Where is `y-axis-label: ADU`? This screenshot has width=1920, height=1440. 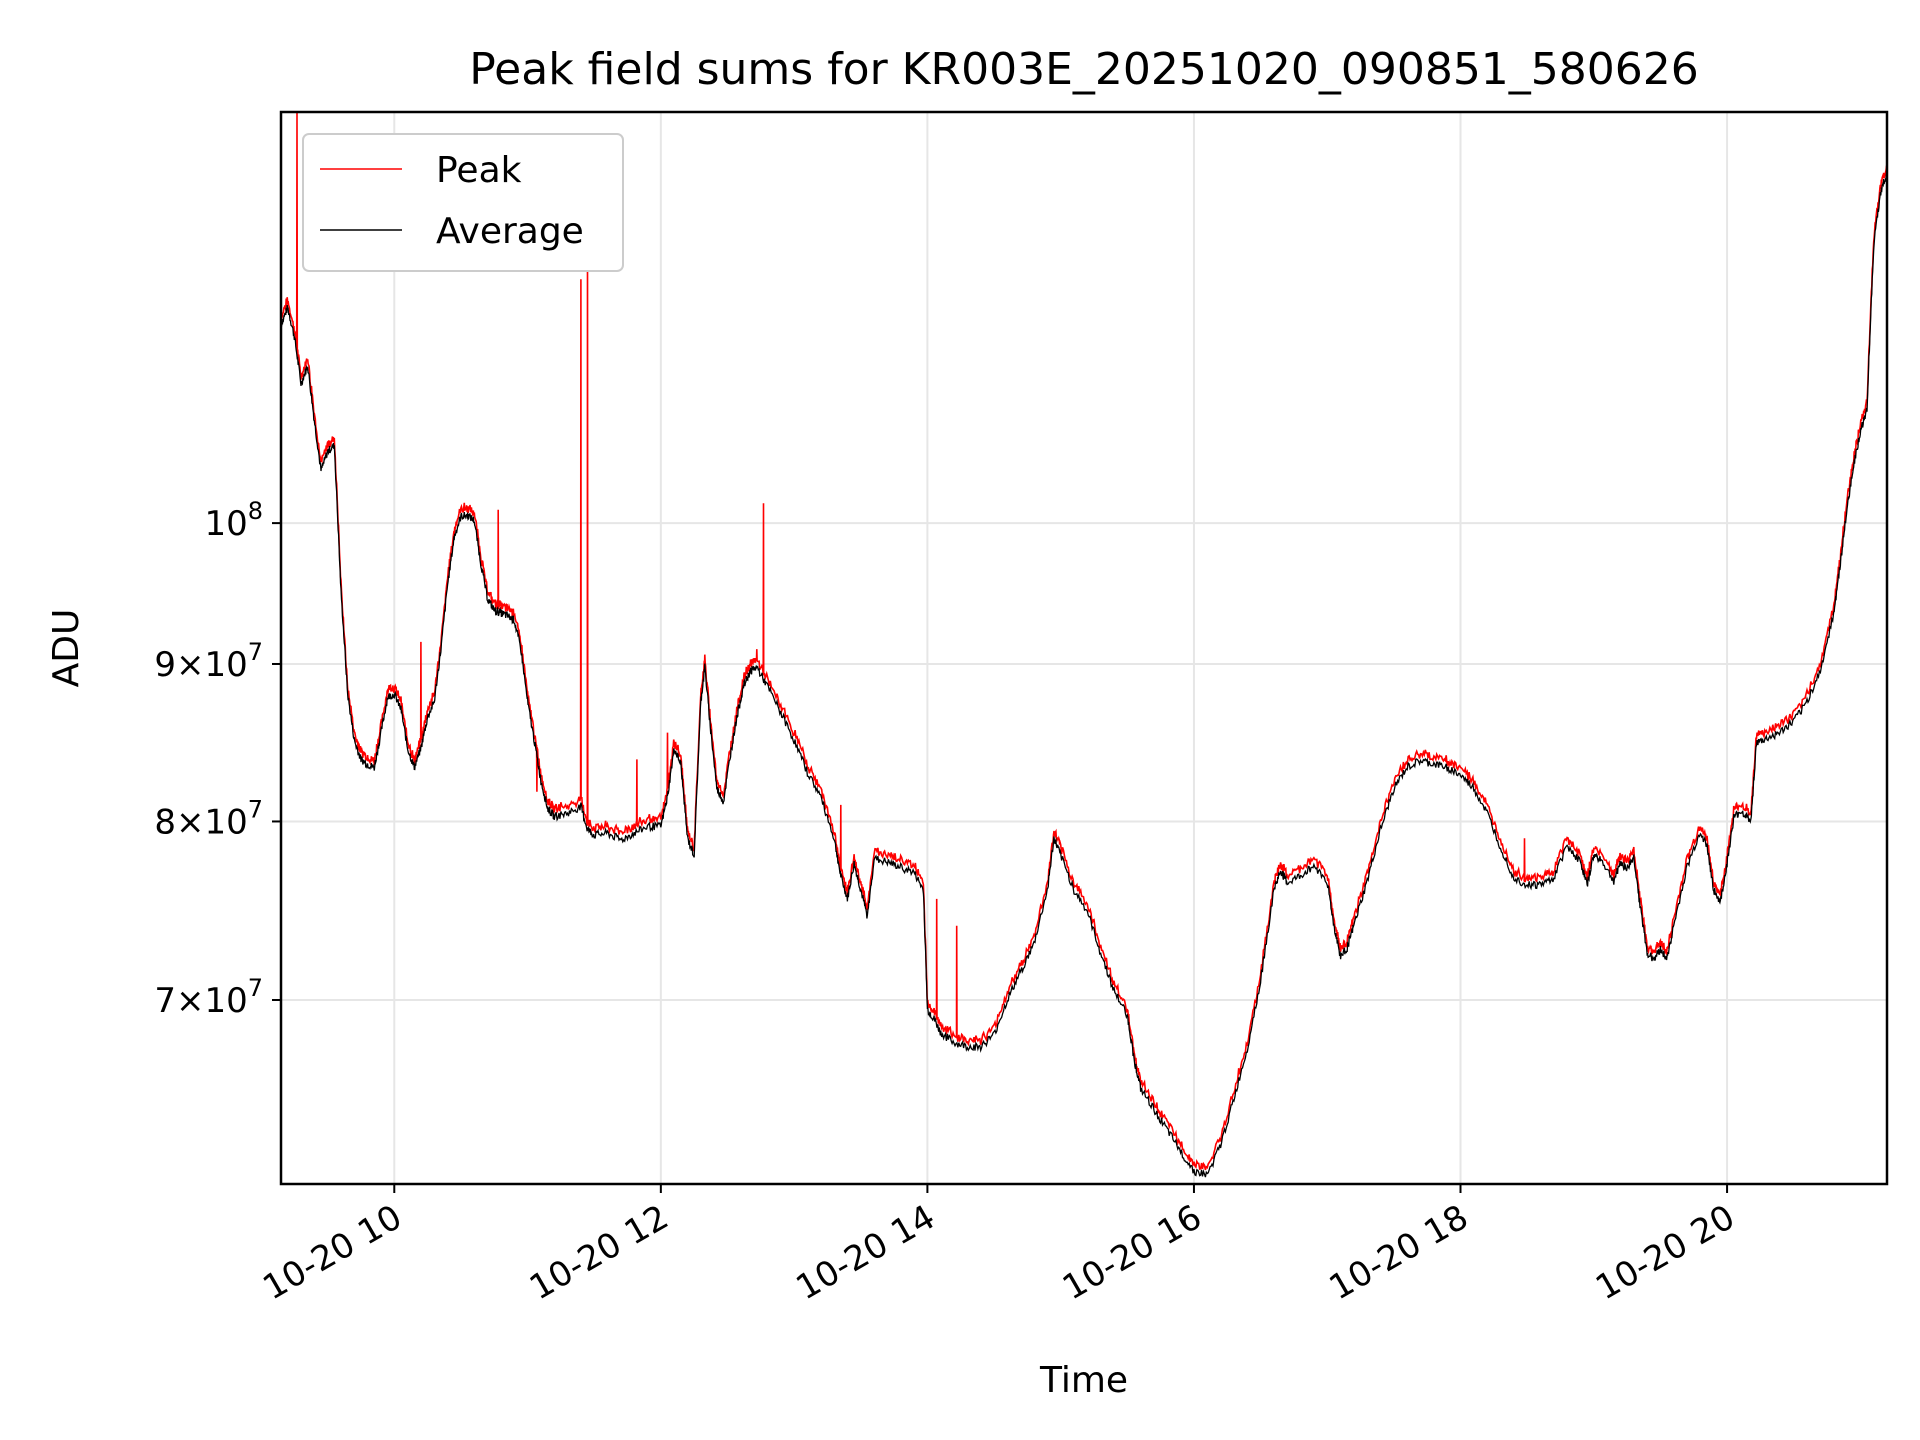
y-axis-label: ADU is located at coordinates (66, 648).